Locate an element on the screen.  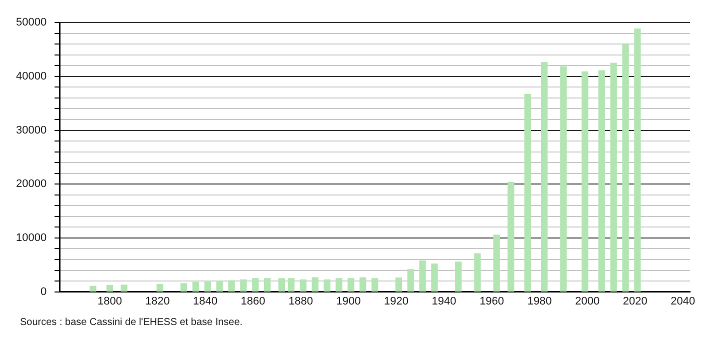
y-tick-label: 30000 is located at coordinates (31, 130).